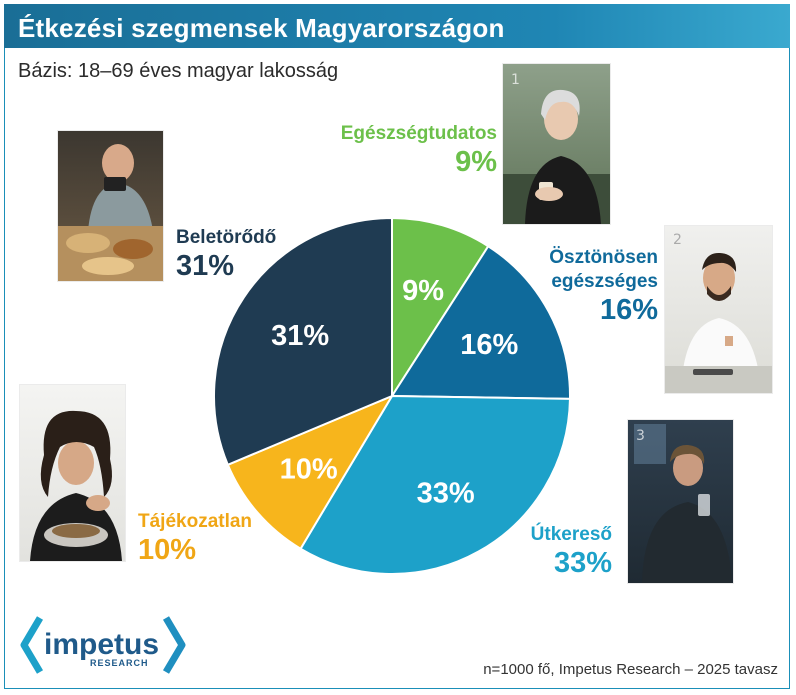 The height and width of the screenshot is (695, 796). I want to click on label-name-line1: Ösztönösen, so click(603, 257).